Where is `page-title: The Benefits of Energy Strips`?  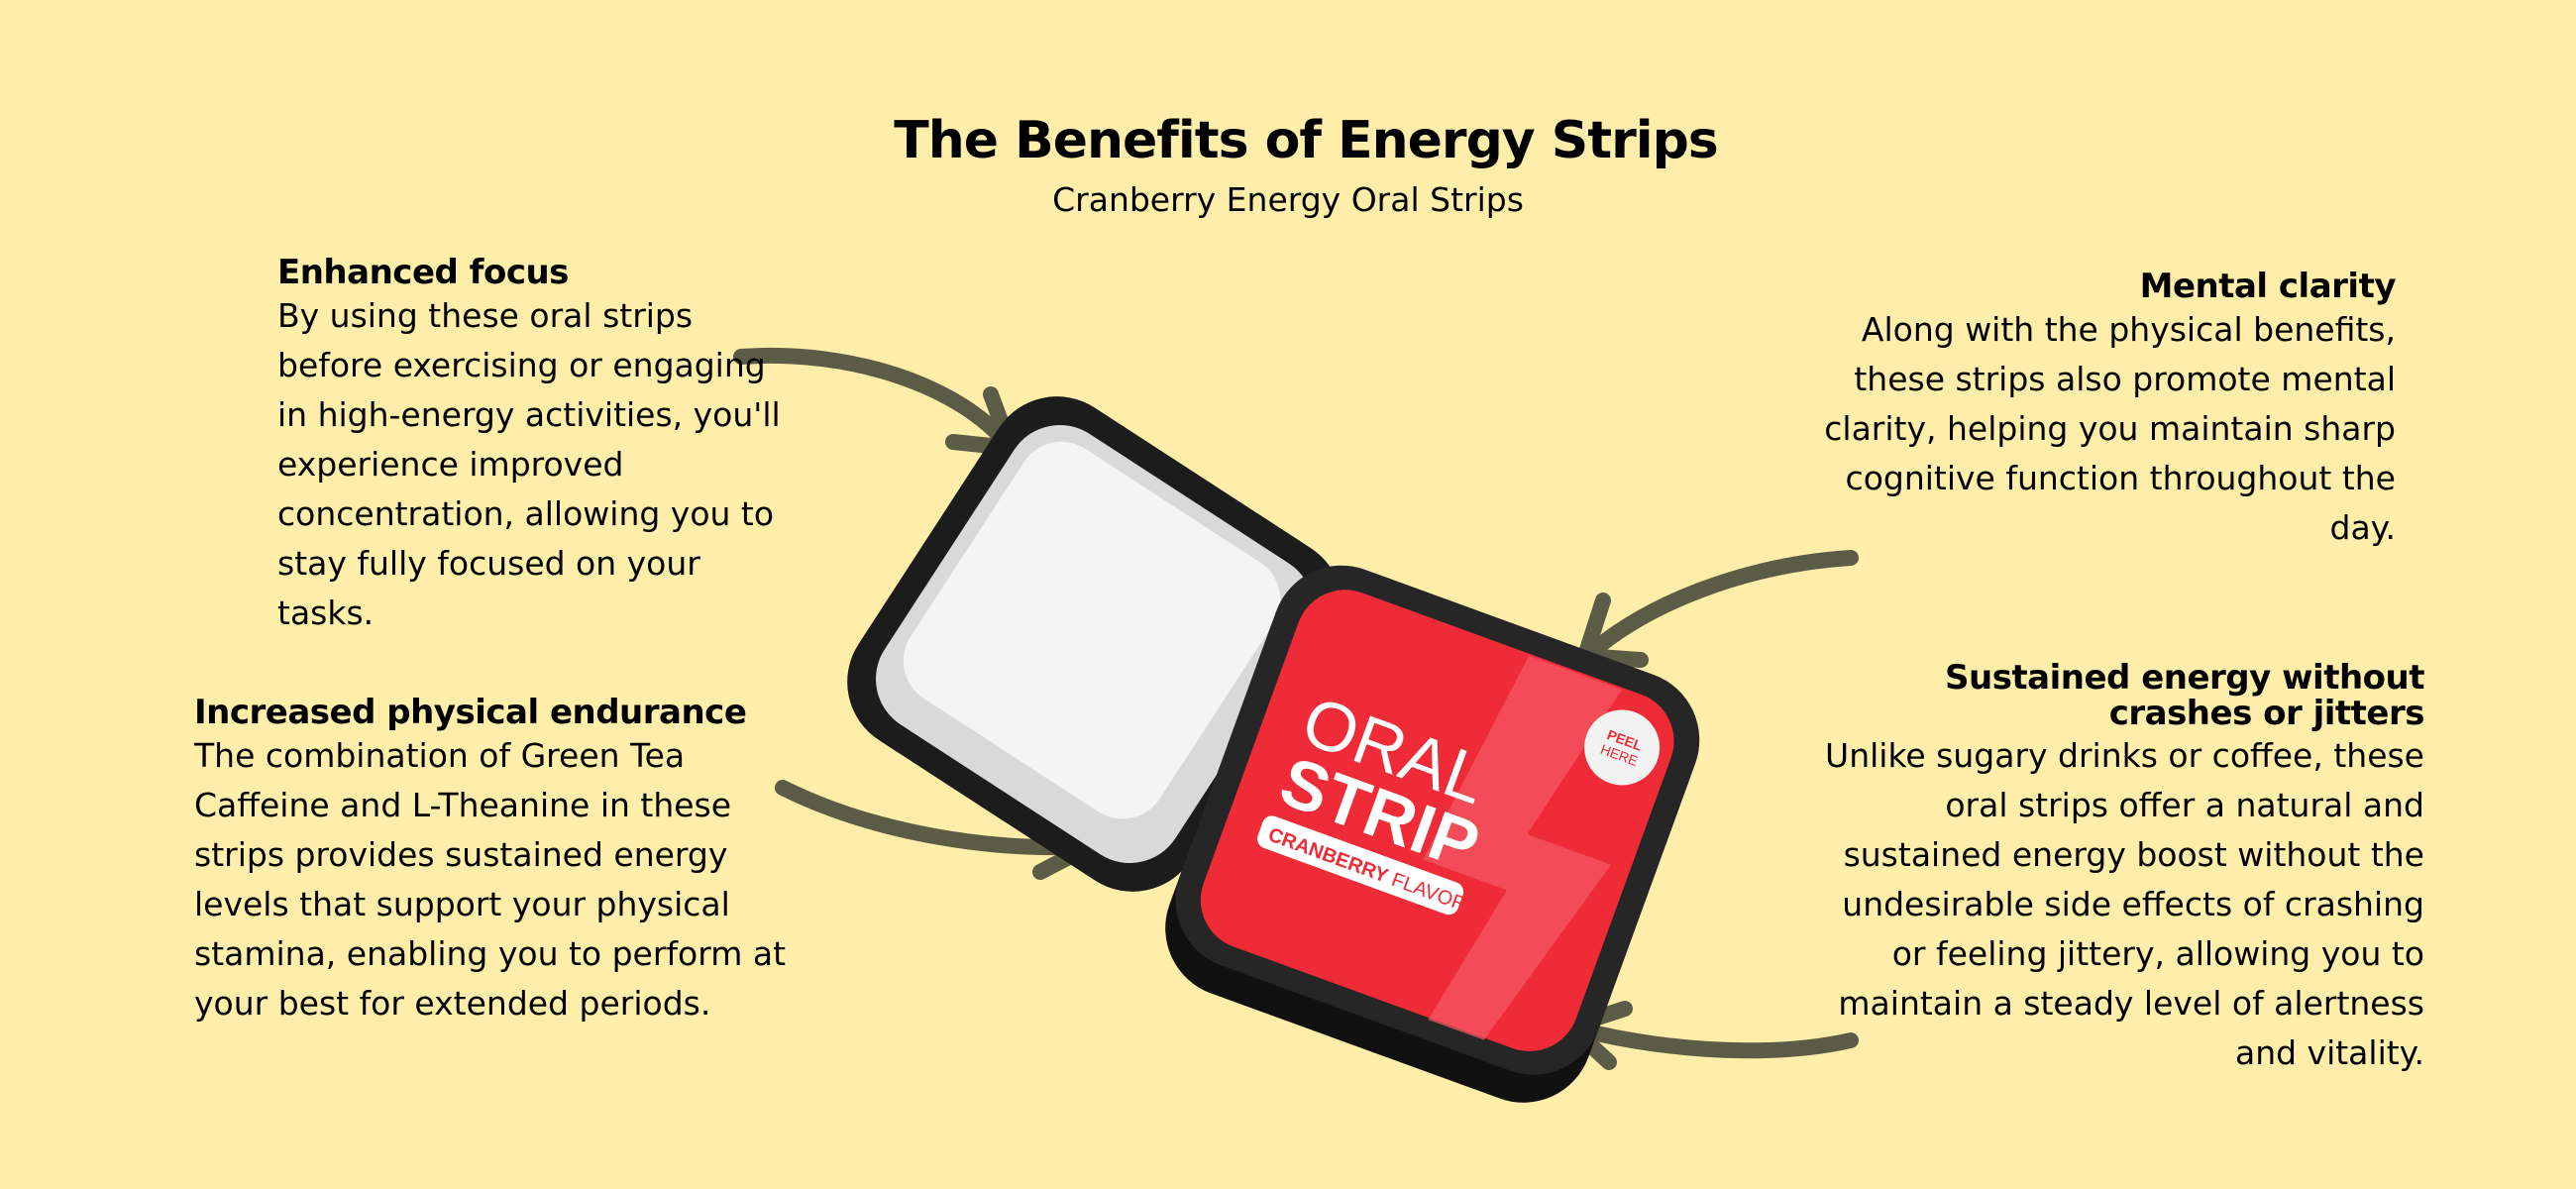 page-title: The Benefits of Energy Strips is located at coordinates (1307, 141).